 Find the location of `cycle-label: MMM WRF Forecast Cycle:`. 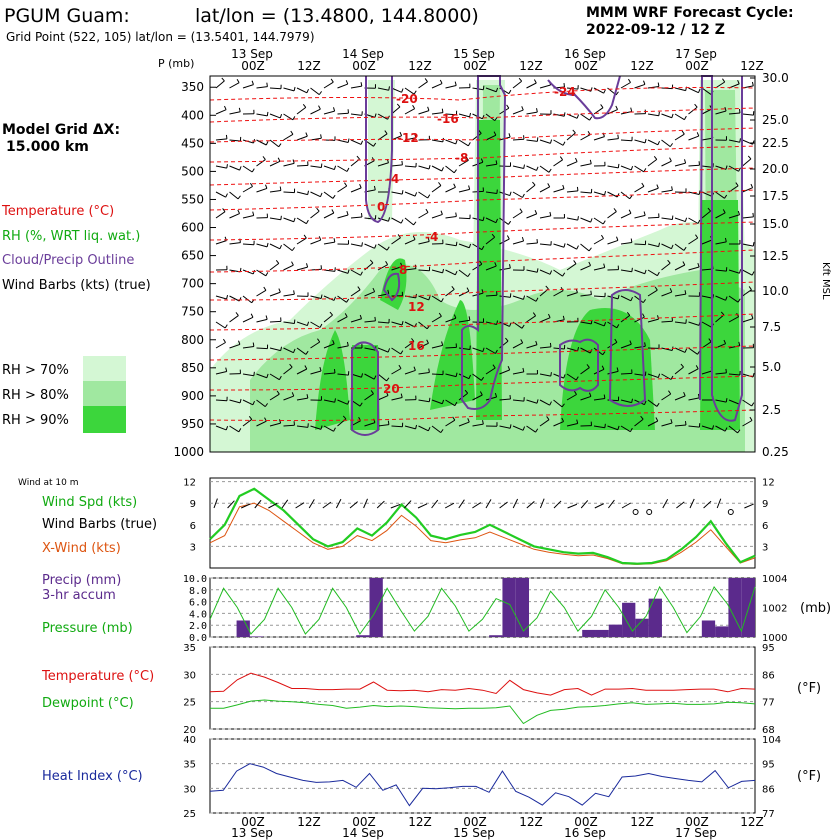

cycle-label: MMM WRF Forecast Cycle: is located at coordinates (690, 13).